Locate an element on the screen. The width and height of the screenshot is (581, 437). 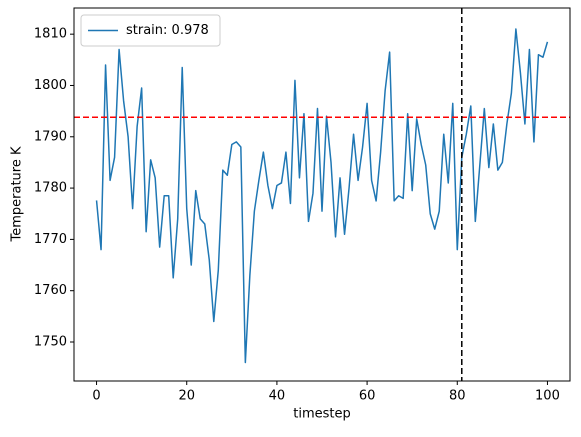
y-tick-label: 1770 is located at coordinates (50, 239).